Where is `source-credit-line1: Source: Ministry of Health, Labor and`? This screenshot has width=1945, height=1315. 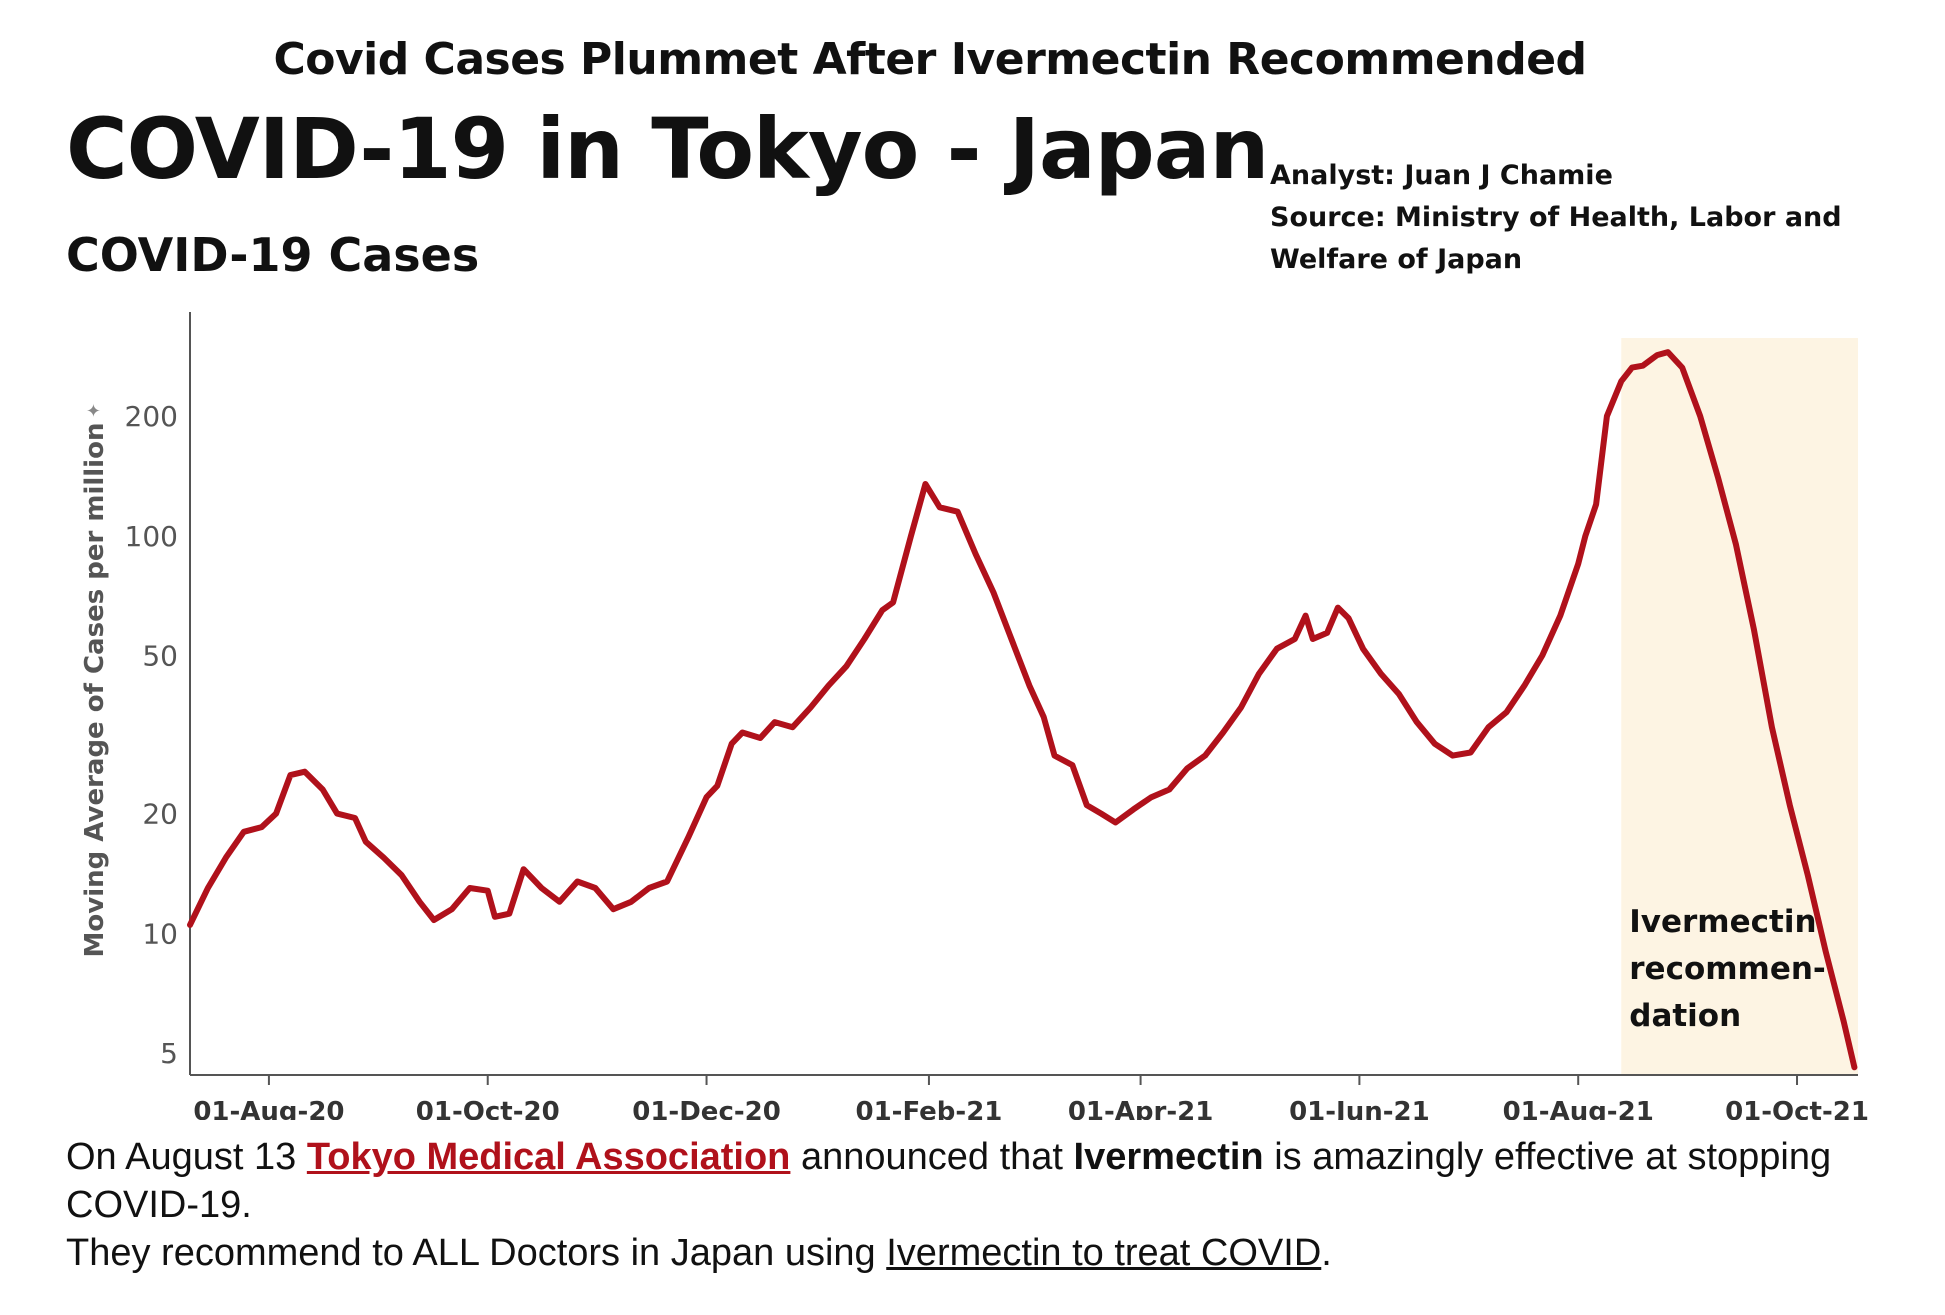 source-credit-line1: Source: Ministry of Health, Labor and is located at coordinates (1556, 217).